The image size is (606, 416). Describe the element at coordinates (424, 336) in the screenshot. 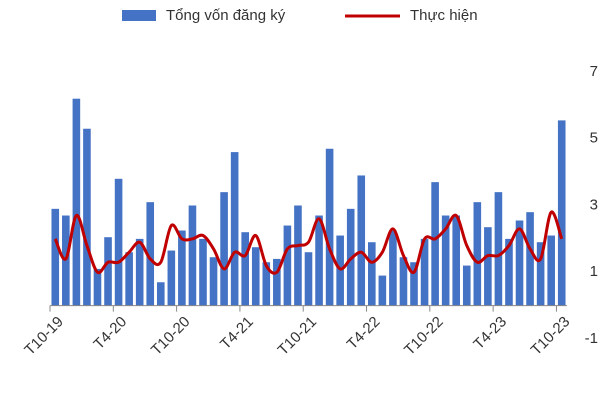

I see `x-tick-label: T10-22` at that location.